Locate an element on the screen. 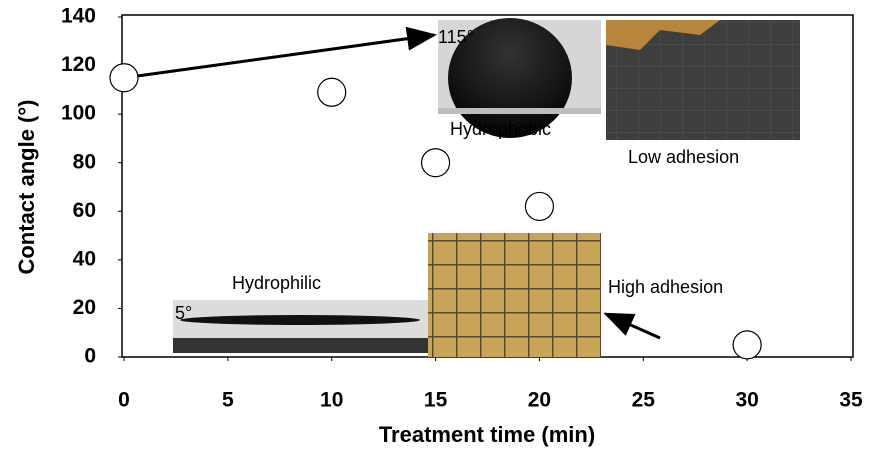  flat-droplet is located at coordinates (300, 320).